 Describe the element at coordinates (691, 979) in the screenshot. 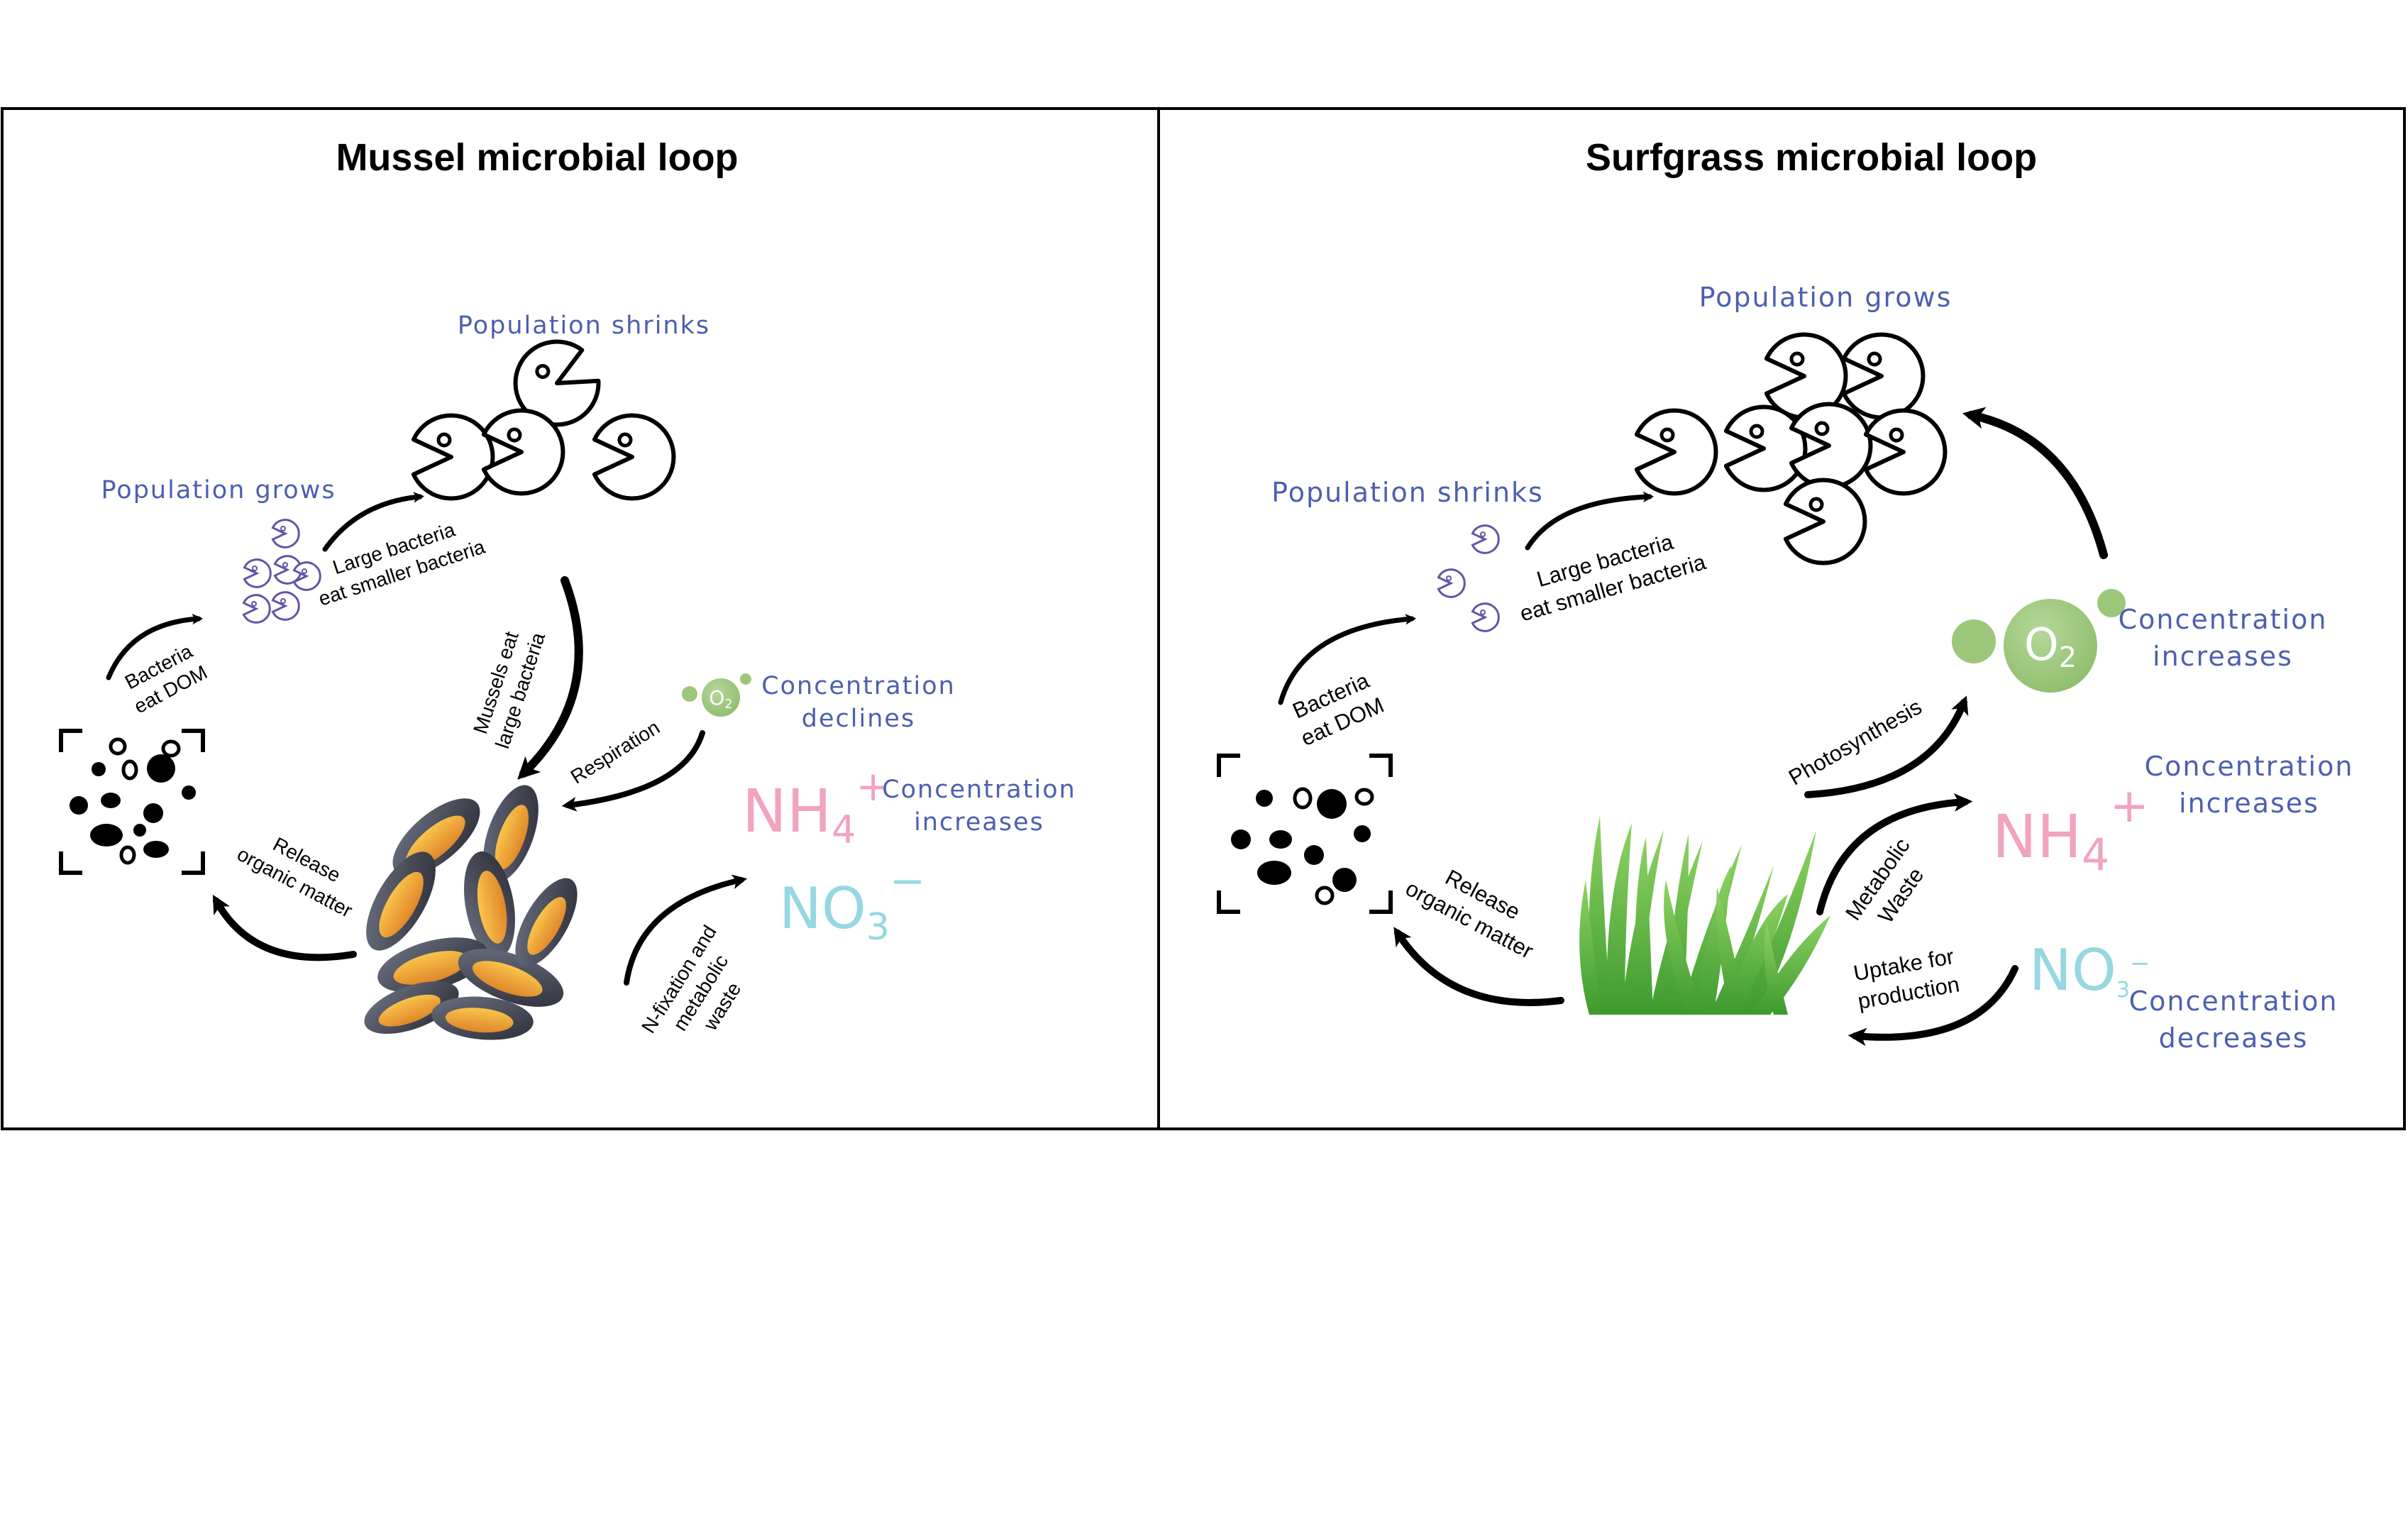

I see `n-fixation-label: N-fixation and metabolic waste` at that location.